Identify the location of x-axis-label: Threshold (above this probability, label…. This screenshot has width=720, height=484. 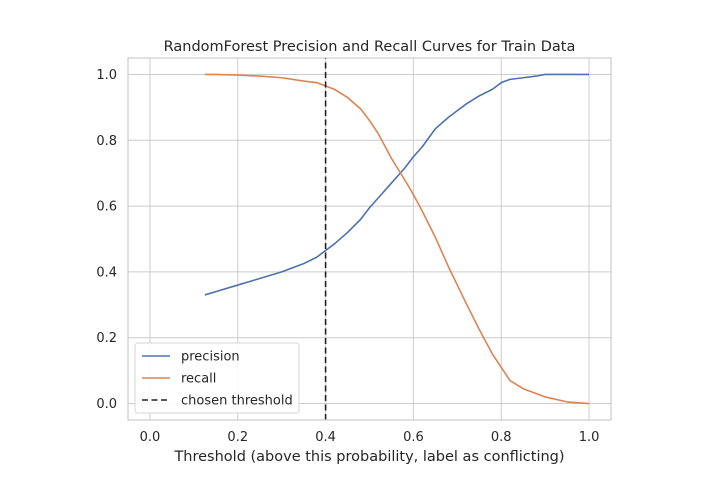
(368, 457).